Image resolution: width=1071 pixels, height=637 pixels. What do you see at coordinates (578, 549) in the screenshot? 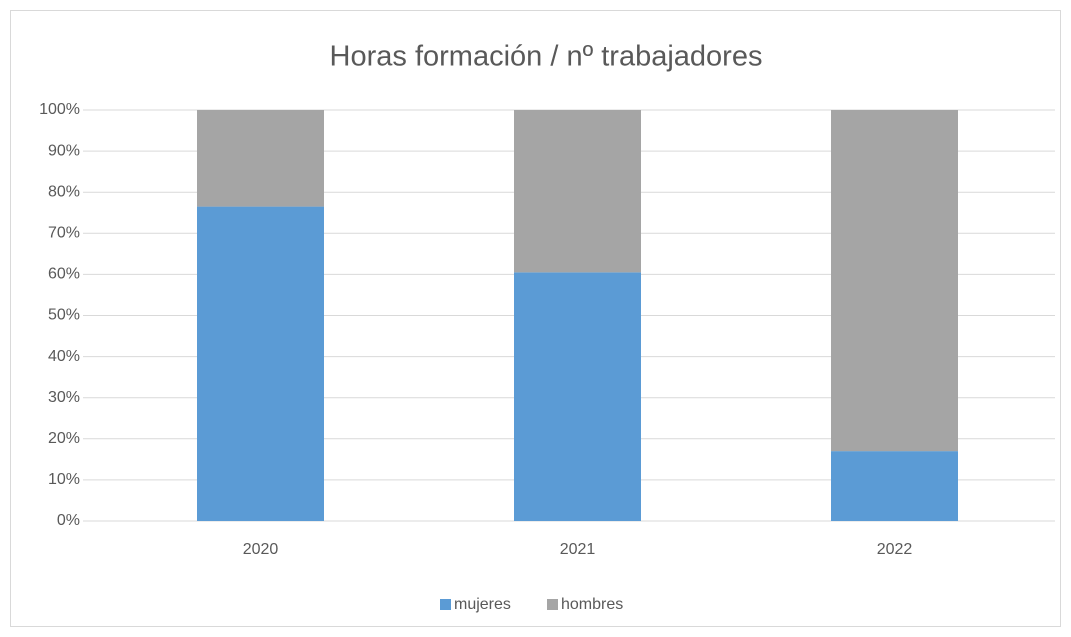
I see `x-tick-label: 2021` at bounding box center [578, 549].